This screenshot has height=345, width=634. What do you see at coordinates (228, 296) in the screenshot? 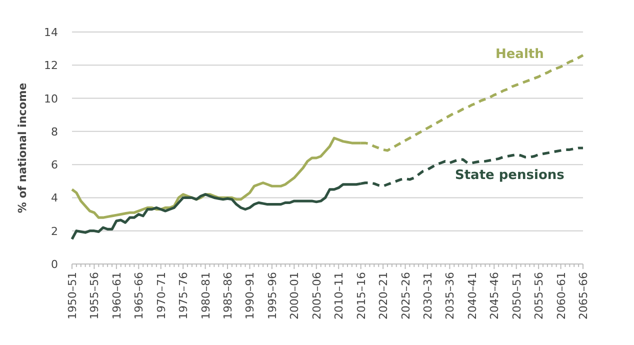
I see `x-tick-label: 1985–86` at bounding box center [228, 296].